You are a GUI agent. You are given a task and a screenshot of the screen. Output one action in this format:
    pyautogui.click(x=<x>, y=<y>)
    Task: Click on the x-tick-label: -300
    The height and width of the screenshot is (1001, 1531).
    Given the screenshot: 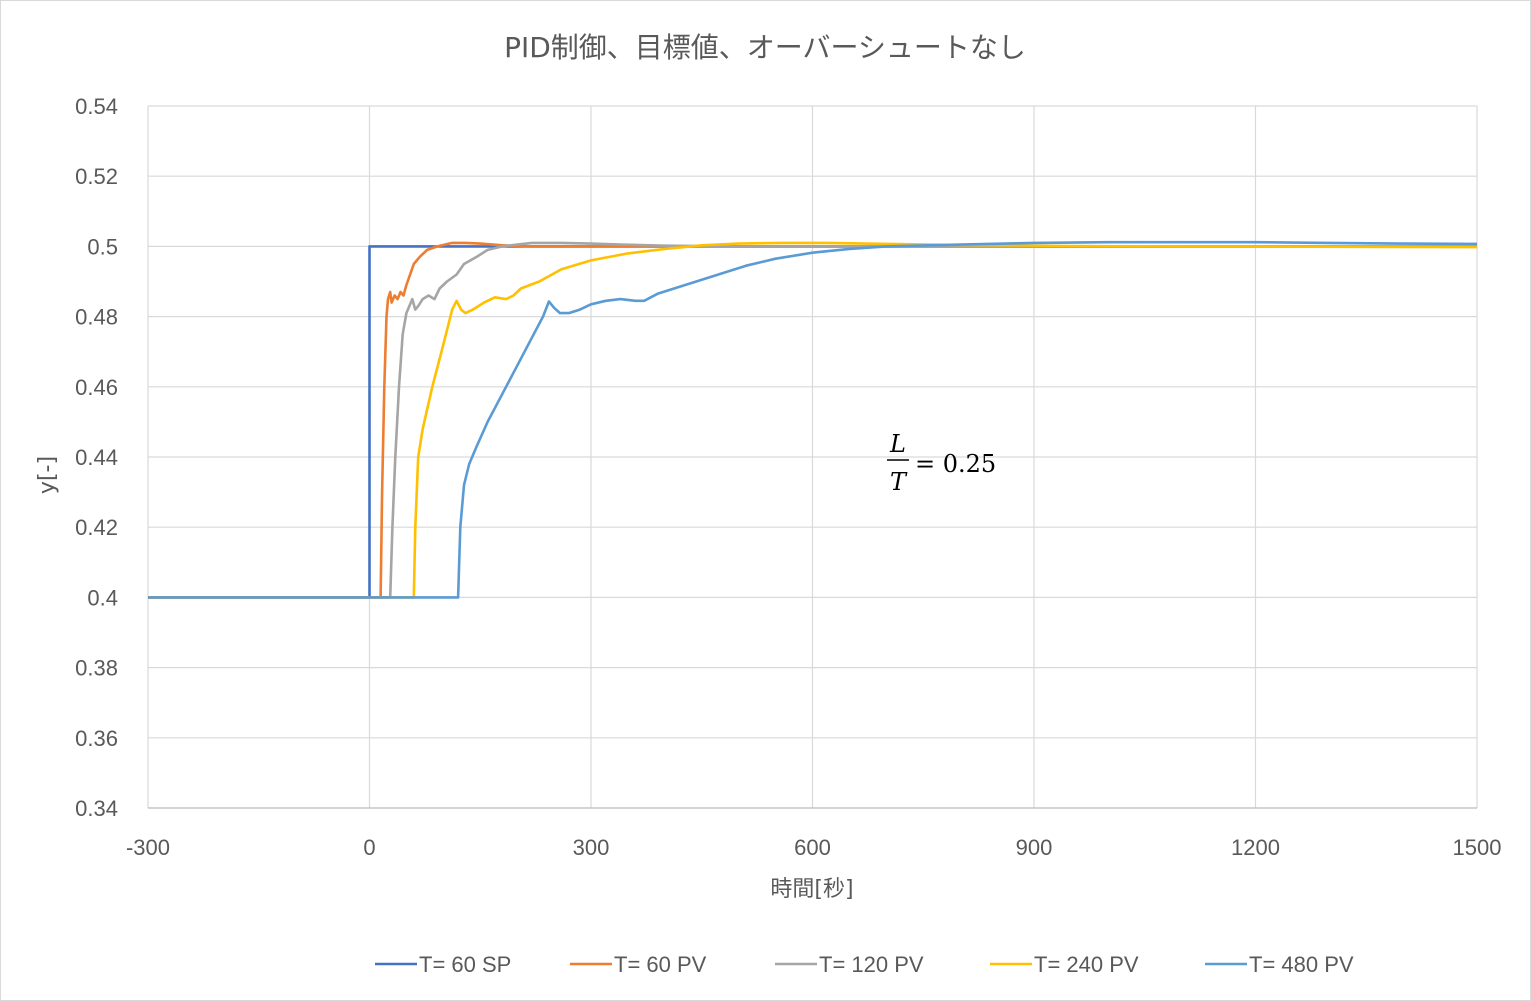 What is the action you would take?
    pyautogui.click(x=148, y=847)
    